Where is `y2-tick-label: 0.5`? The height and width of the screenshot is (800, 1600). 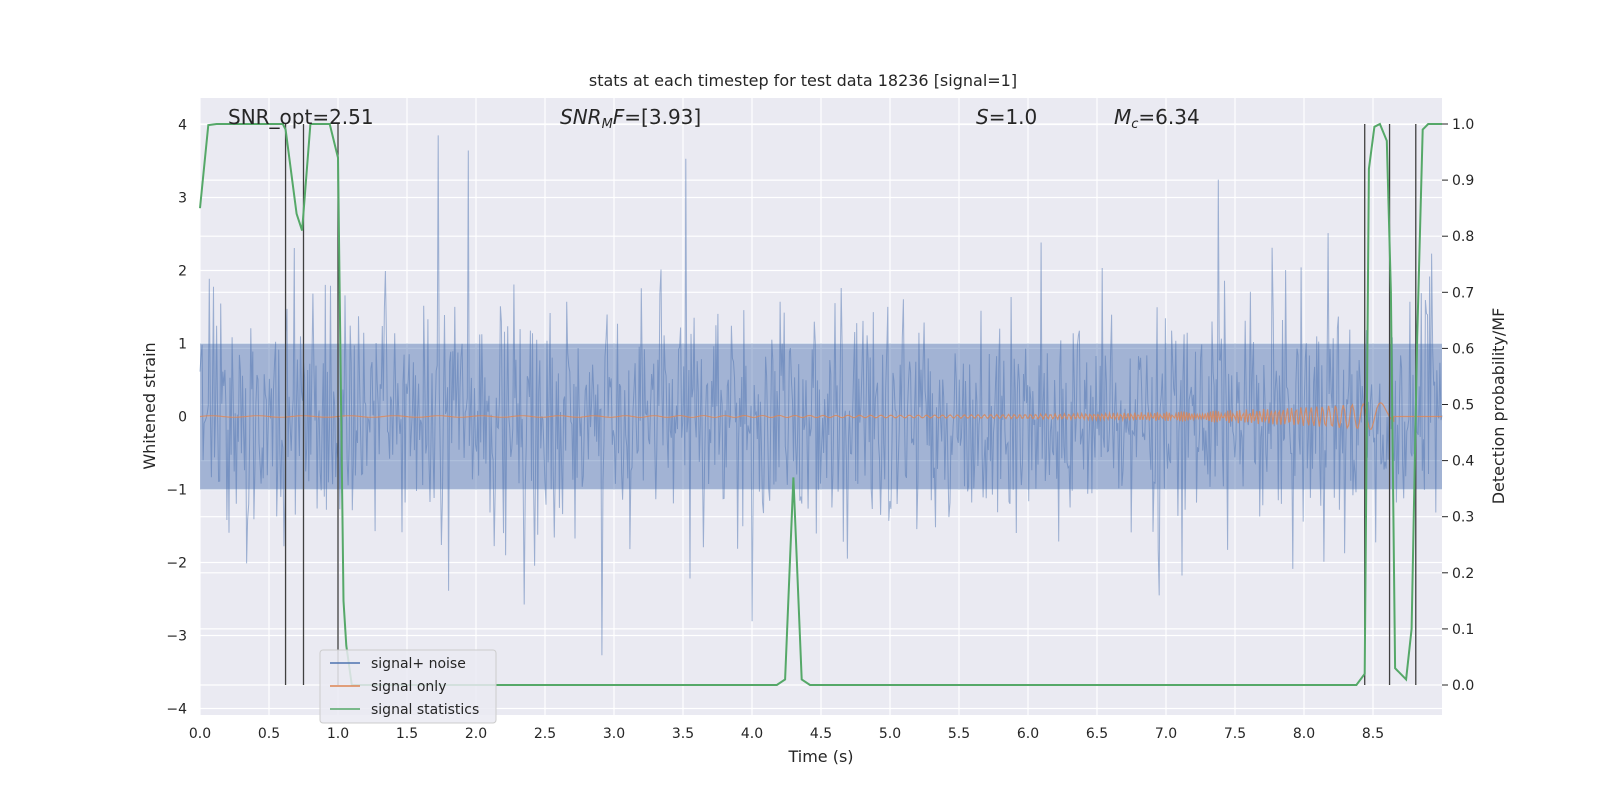
y2-tick-label: 0.5 is located at coordinates (1463, 406).